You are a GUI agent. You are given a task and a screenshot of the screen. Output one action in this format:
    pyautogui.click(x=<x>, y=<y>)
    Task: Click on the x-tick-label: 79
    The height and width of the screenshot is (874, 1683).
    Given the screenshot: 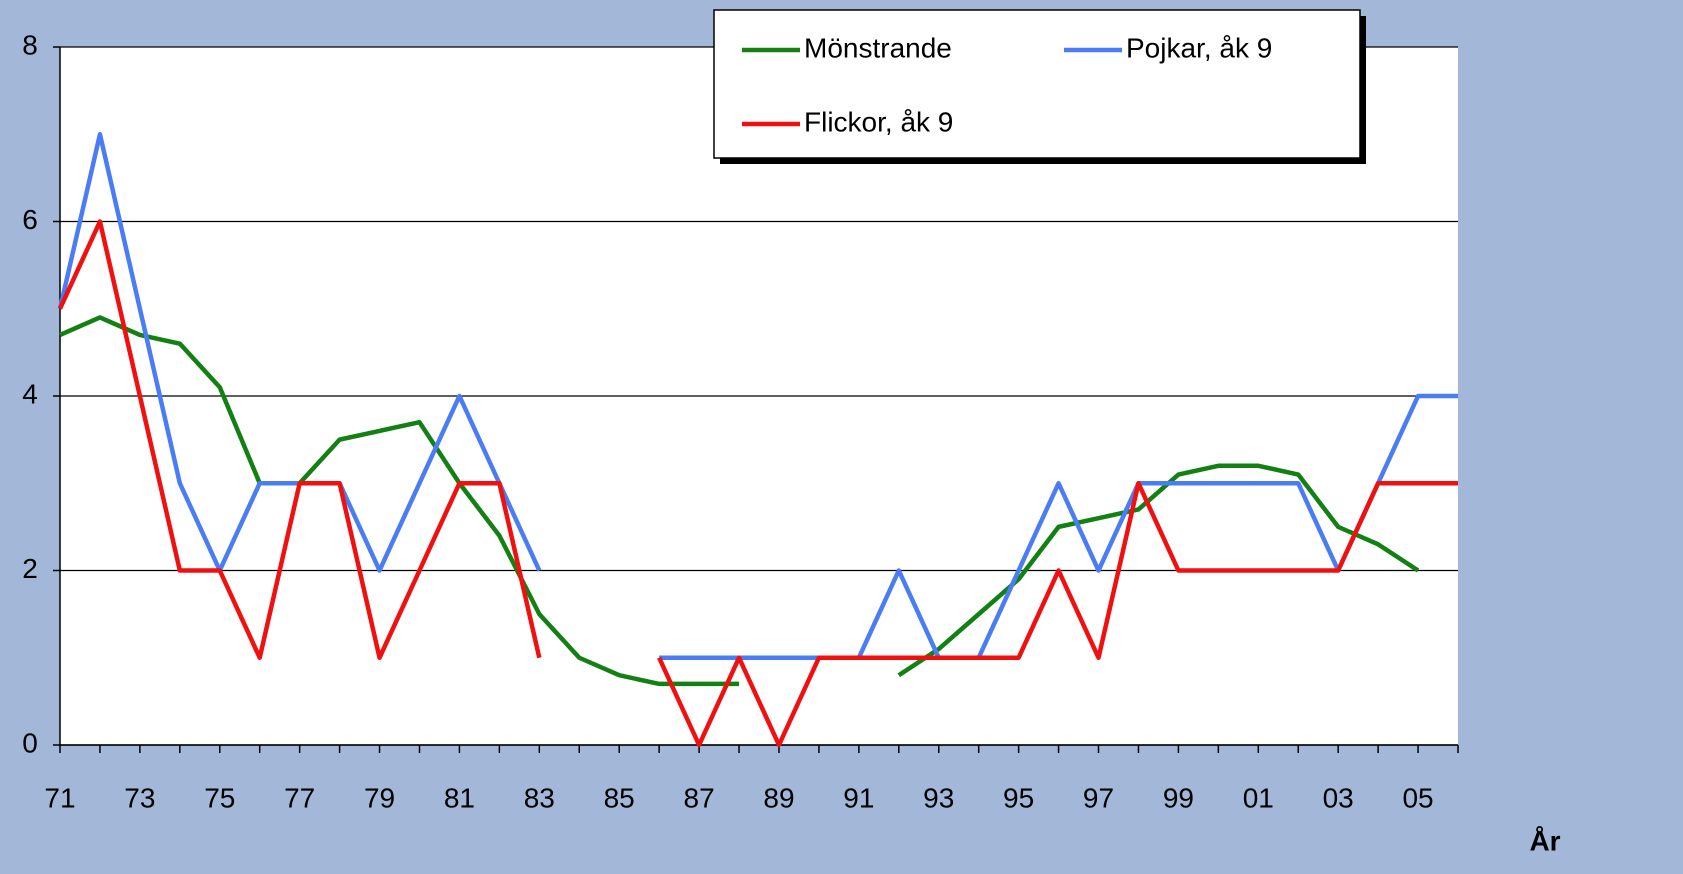 What is the action you would take?
    pyautogui.click(x=379, y=797)
    